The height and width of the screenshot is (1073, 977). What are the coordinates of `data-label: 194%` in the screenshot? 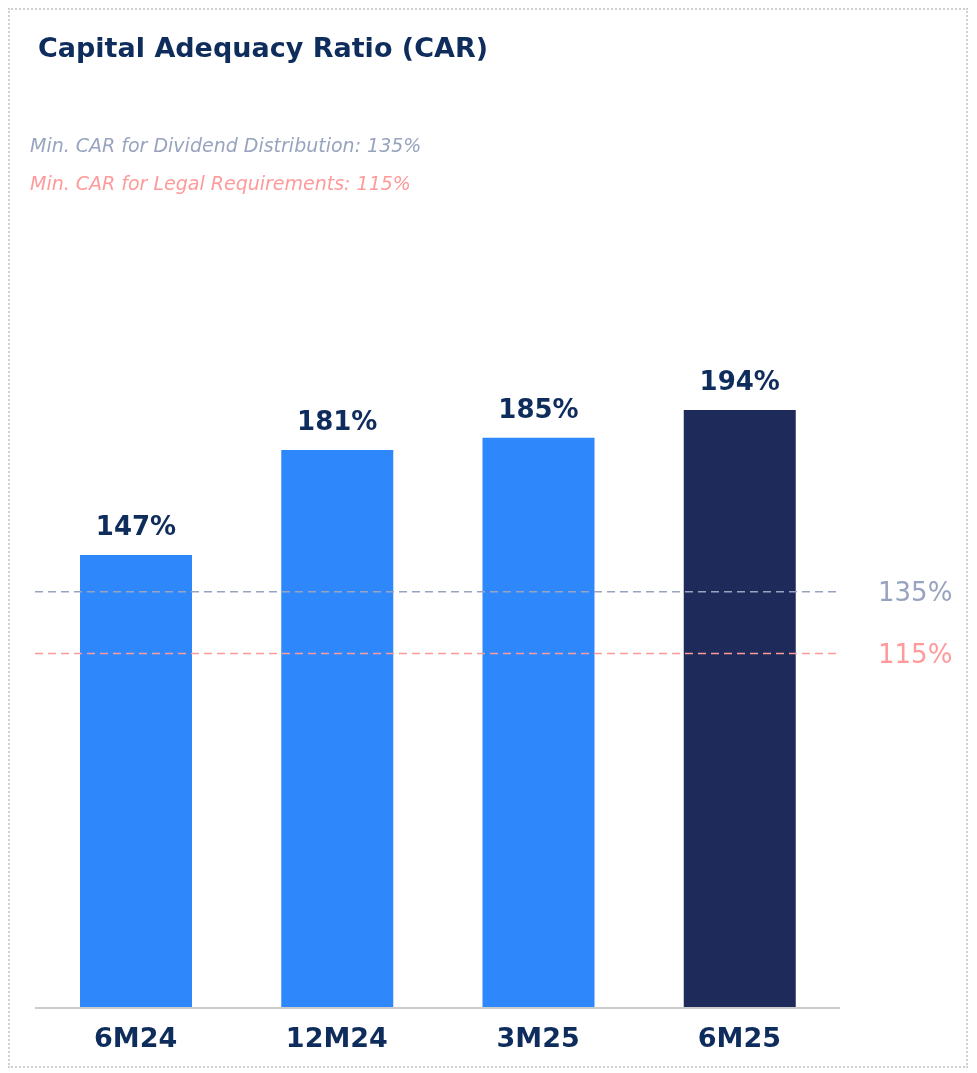 It's located at (739, 381).